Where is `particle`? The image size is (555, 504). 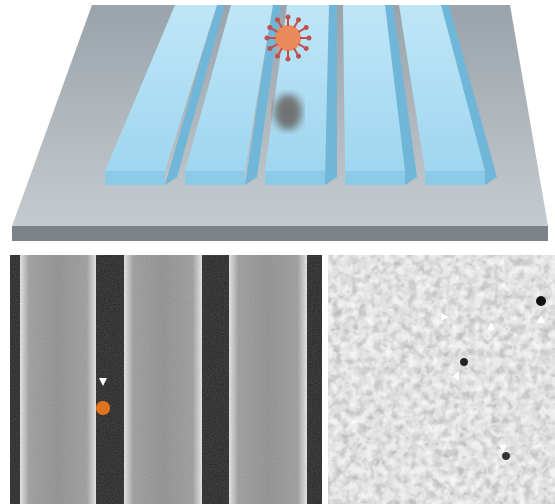 particle is located at coordinates (103, 408).